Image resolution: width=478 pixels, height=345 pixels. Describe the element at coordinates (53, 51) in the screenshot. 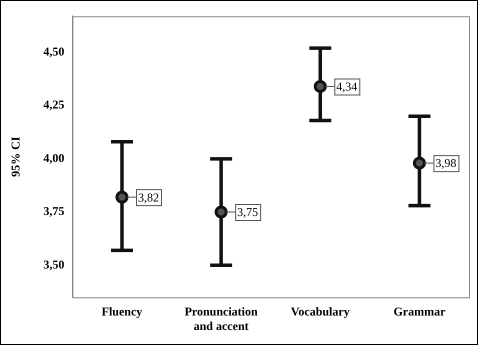

I see `y-tick-label: 4,50` at that location.